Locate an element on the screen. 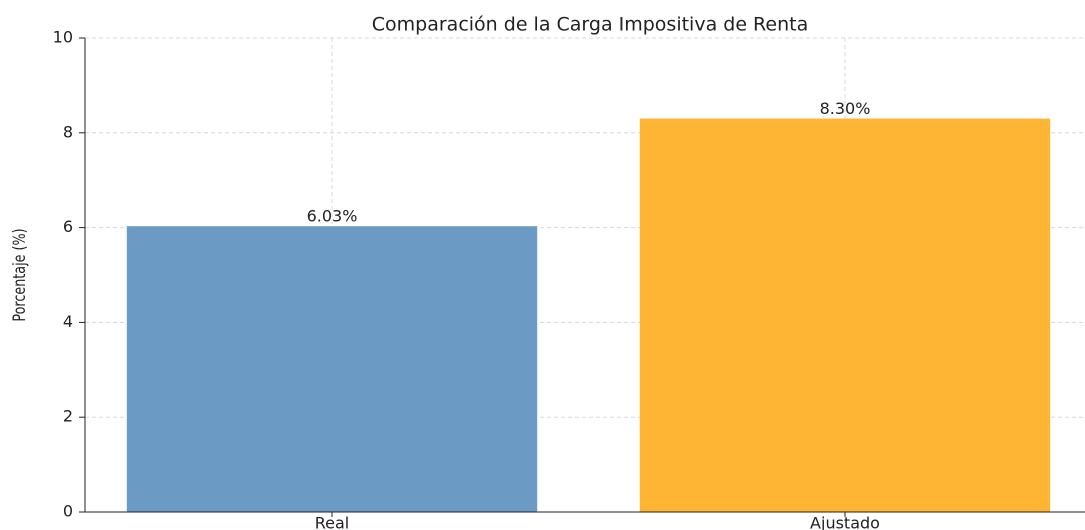 The width and height of the screenshot is (1085, 530). value-label: 8.30% is located at coordinates (845, 108).